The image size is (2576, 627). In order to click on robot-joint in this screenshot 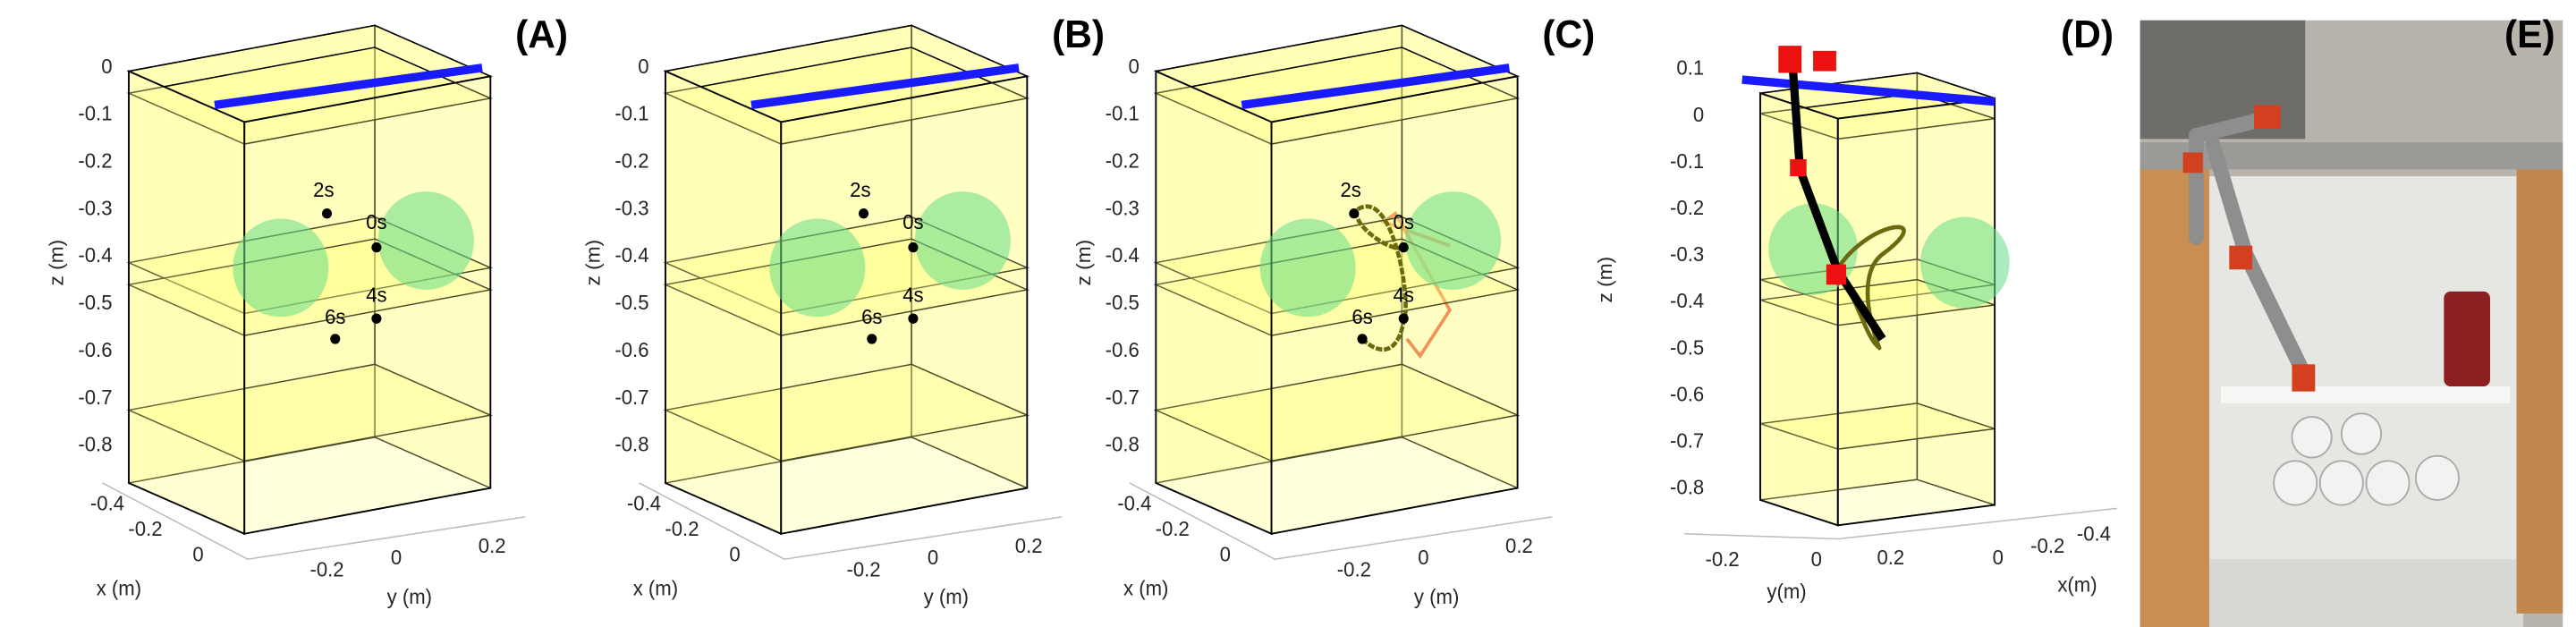, I will do `click(1798, 168)`.